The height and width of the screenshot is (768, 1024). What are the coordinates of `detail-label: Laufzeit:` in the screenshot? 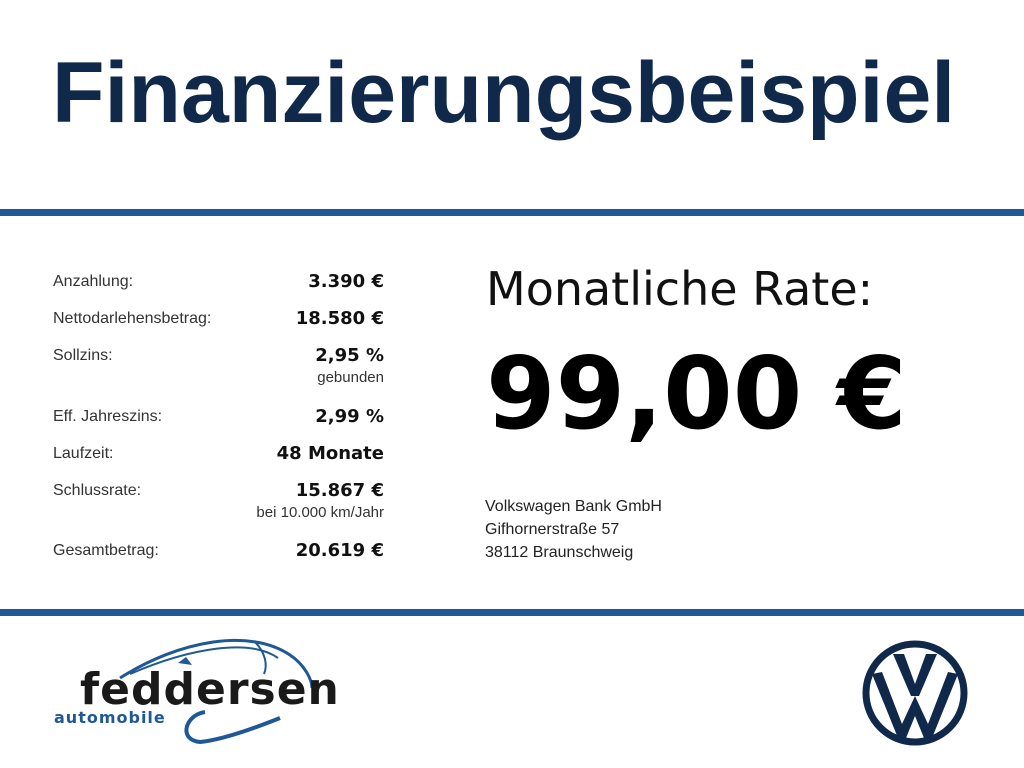 It's located at (83, 453).